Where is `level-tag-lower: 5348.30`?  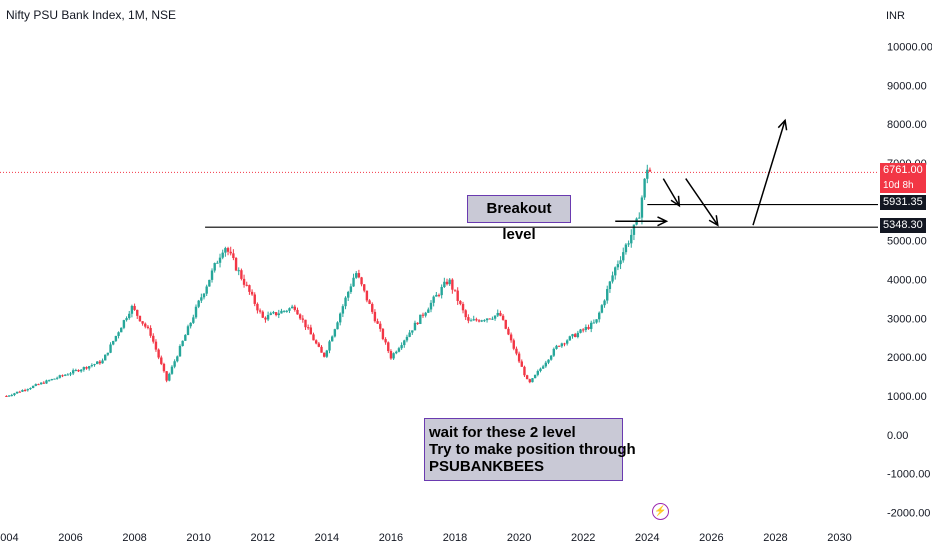
level-tag-lower: 5348.30 is located at coordinates (903, 225).